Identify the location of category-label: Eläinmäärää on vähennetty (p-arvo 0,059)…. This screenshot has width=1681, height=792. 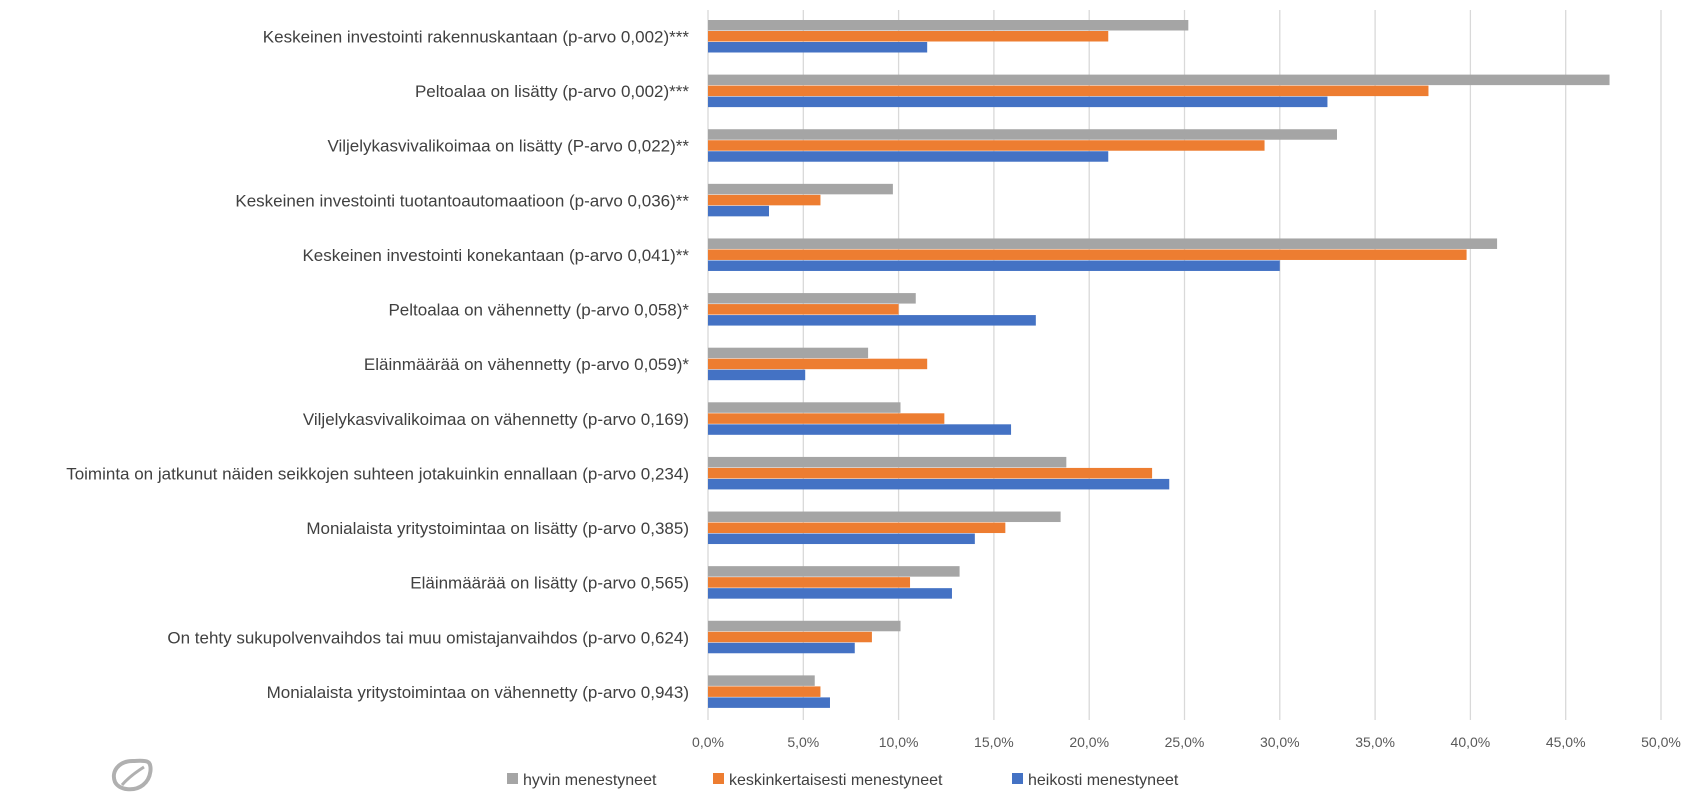
(526, 364).